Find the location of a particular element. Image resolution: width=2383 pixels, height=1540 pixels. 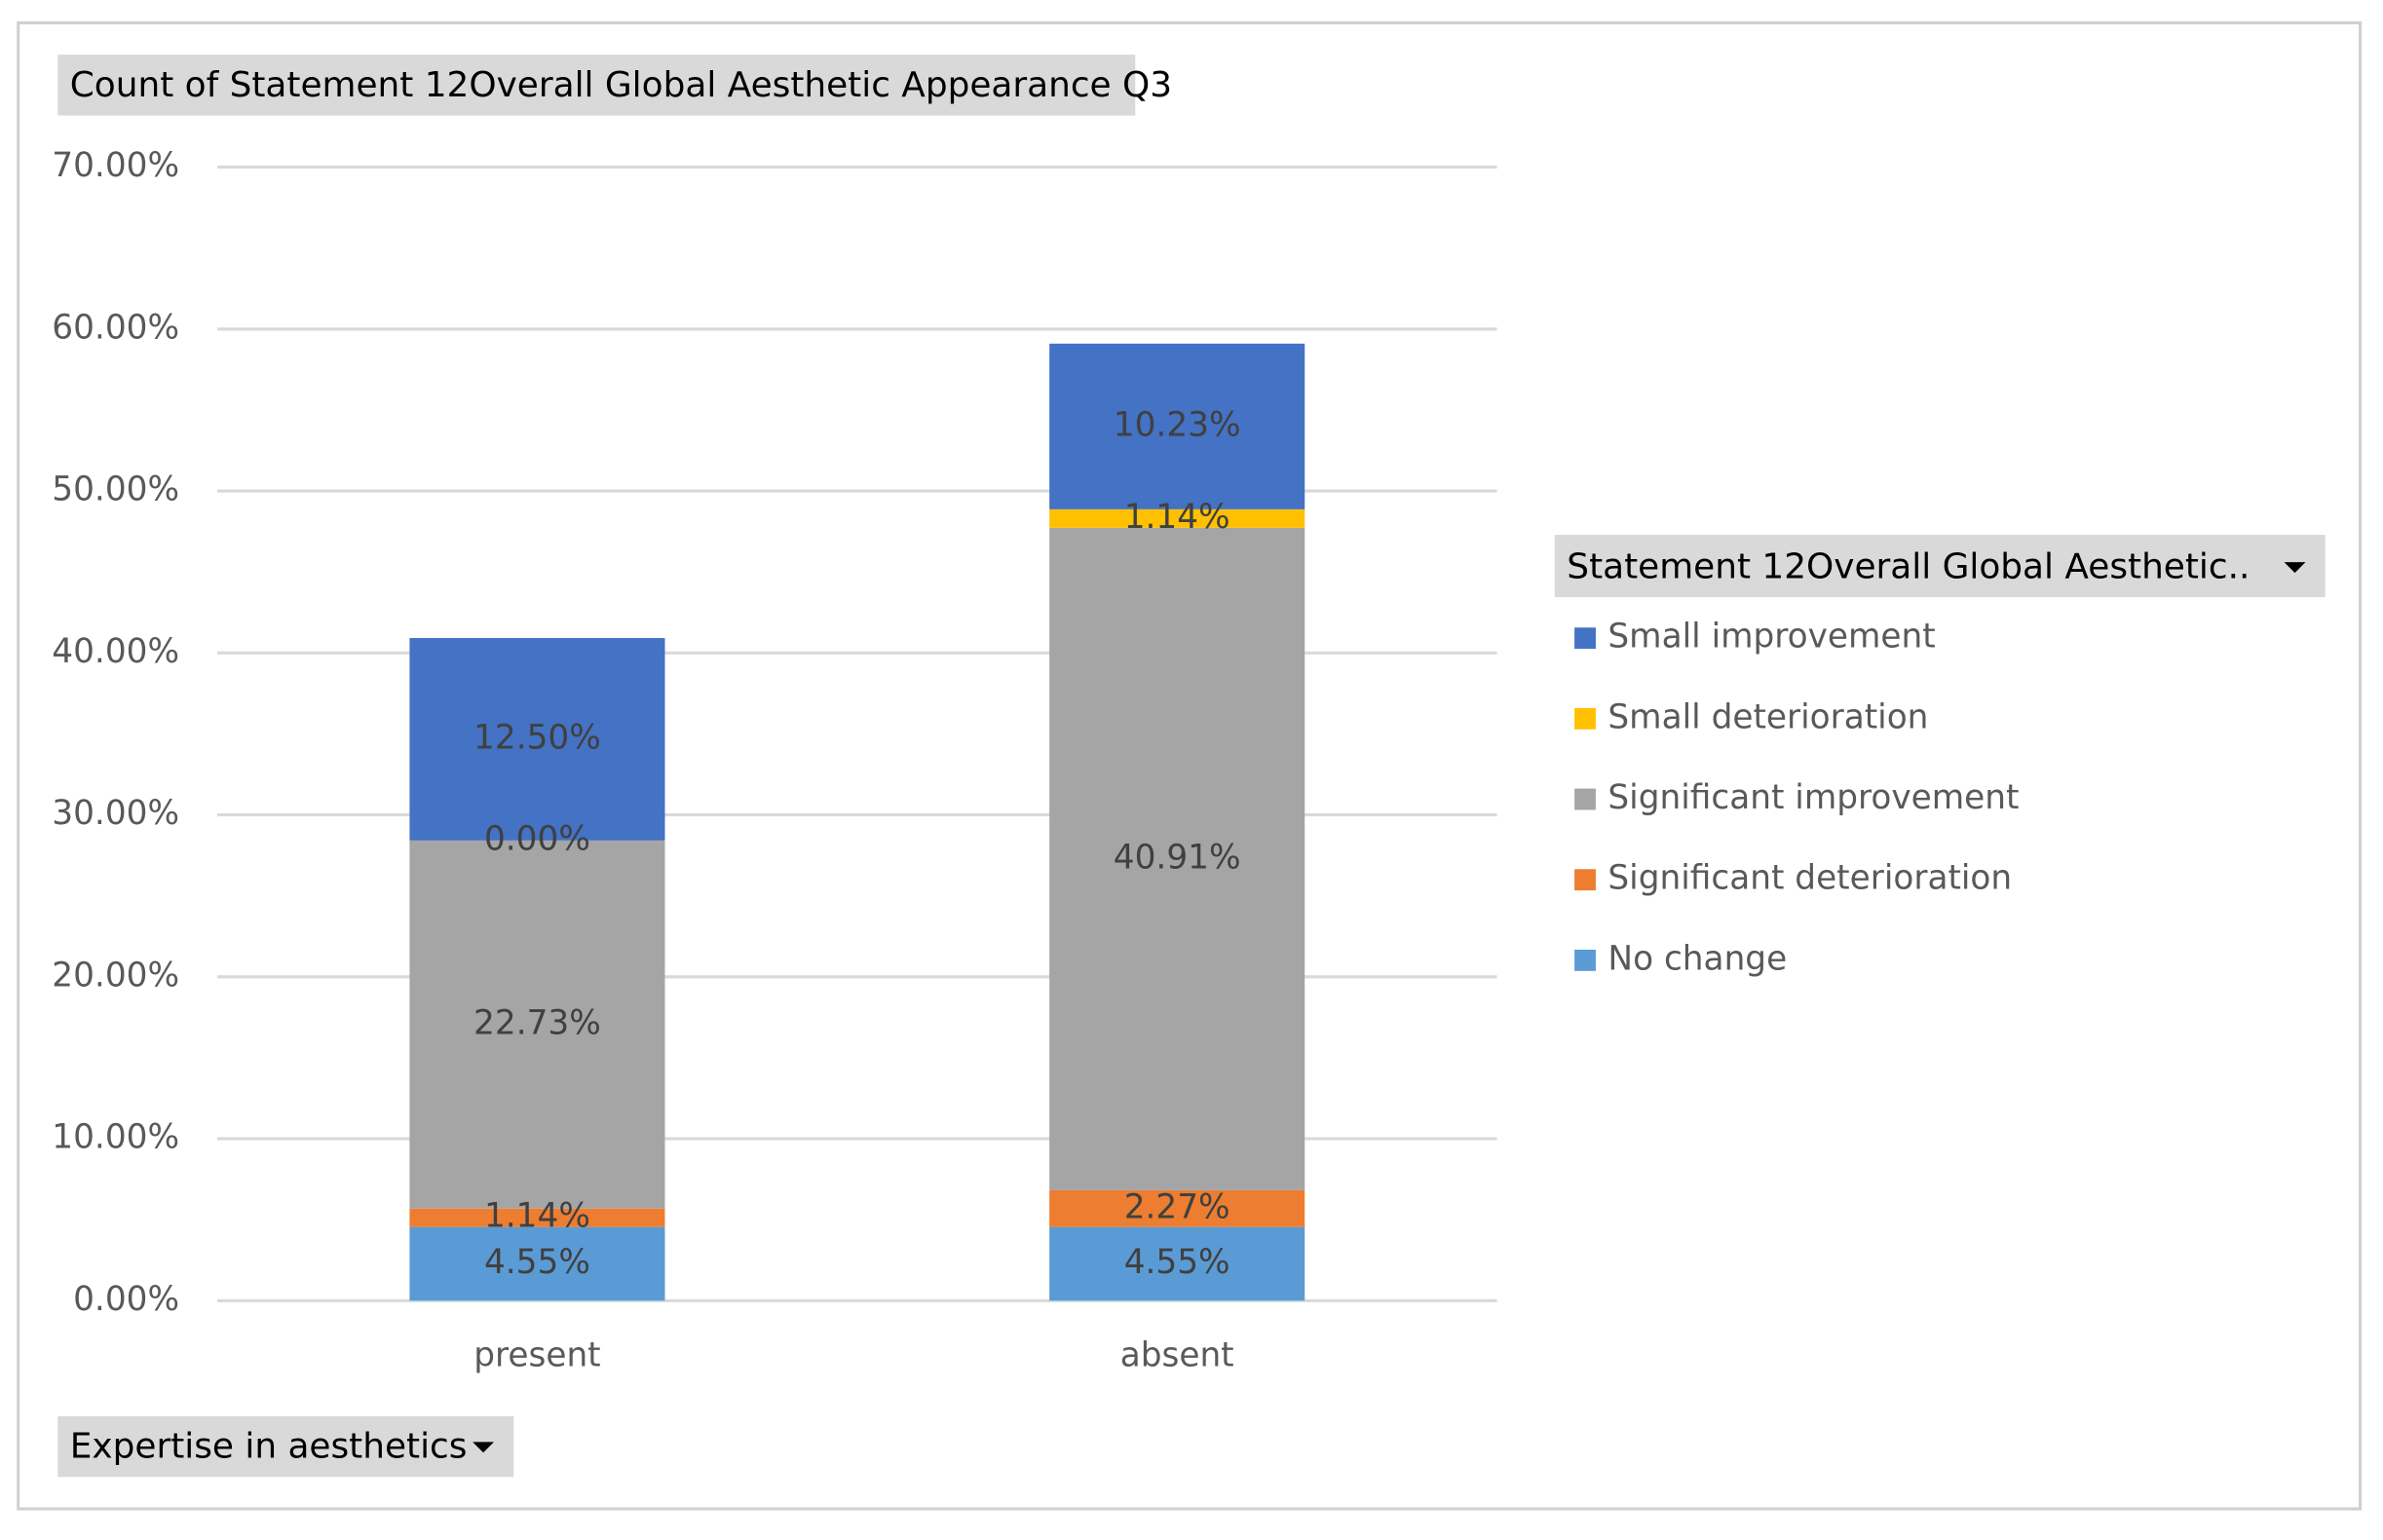

y-tick-label: 70.00% is located at coordinates (115, 165).